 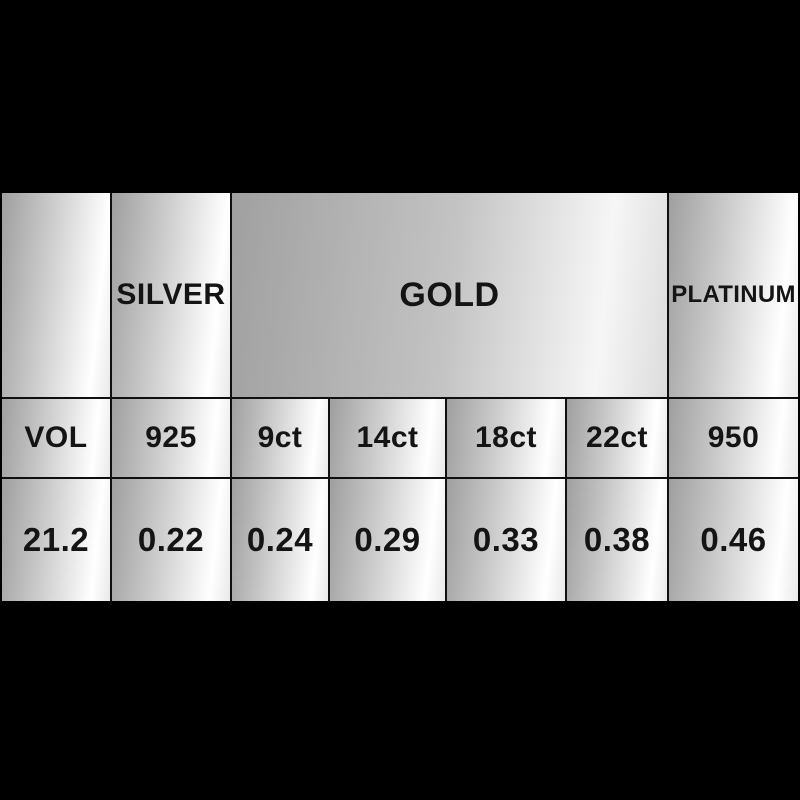 What do you see at coordinates (506, 540) in the screenshot?
I see `value-gold-18ct: 0.33` at bounding box center [506, 540].